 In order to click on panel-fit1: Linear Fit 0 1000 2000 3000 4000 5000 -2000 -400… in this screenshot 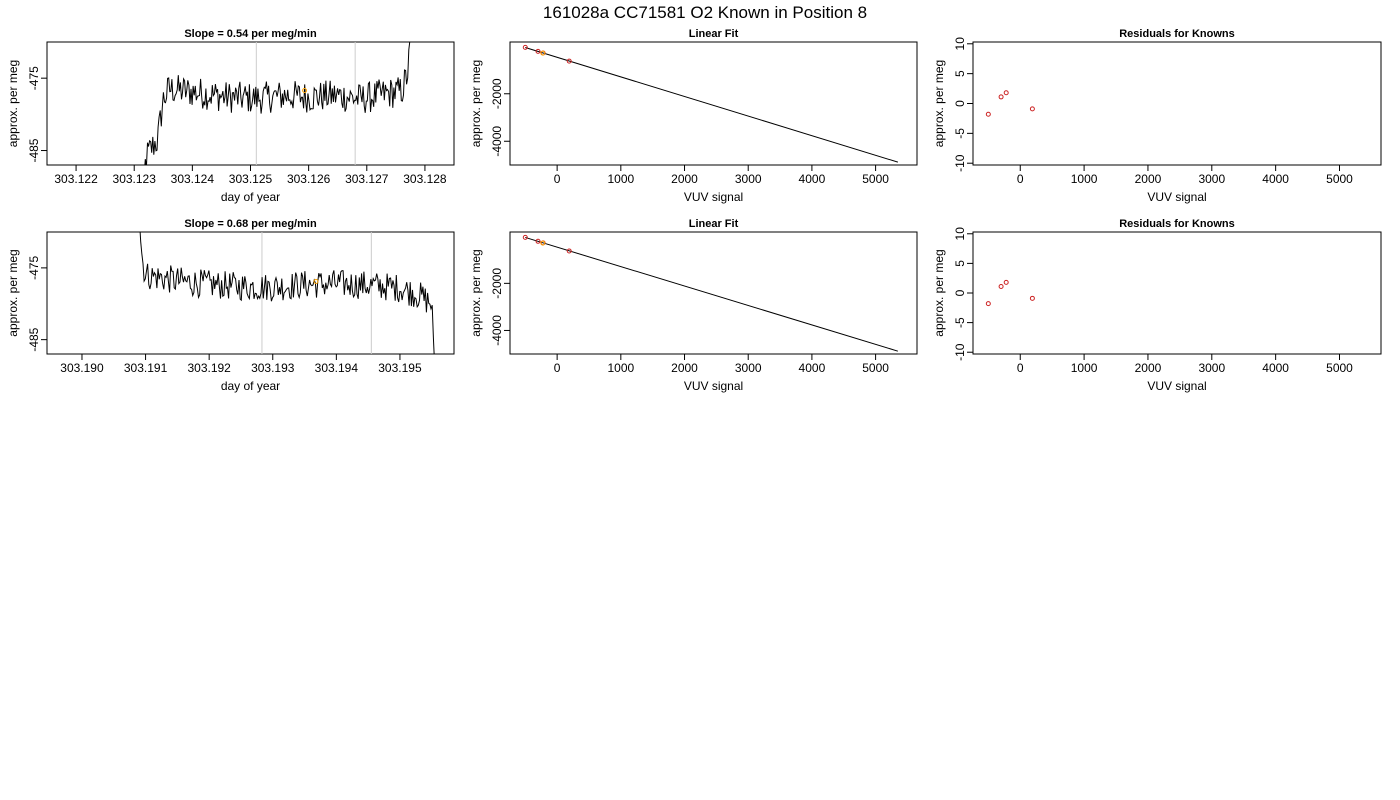, I will do `click(693, 116)`.